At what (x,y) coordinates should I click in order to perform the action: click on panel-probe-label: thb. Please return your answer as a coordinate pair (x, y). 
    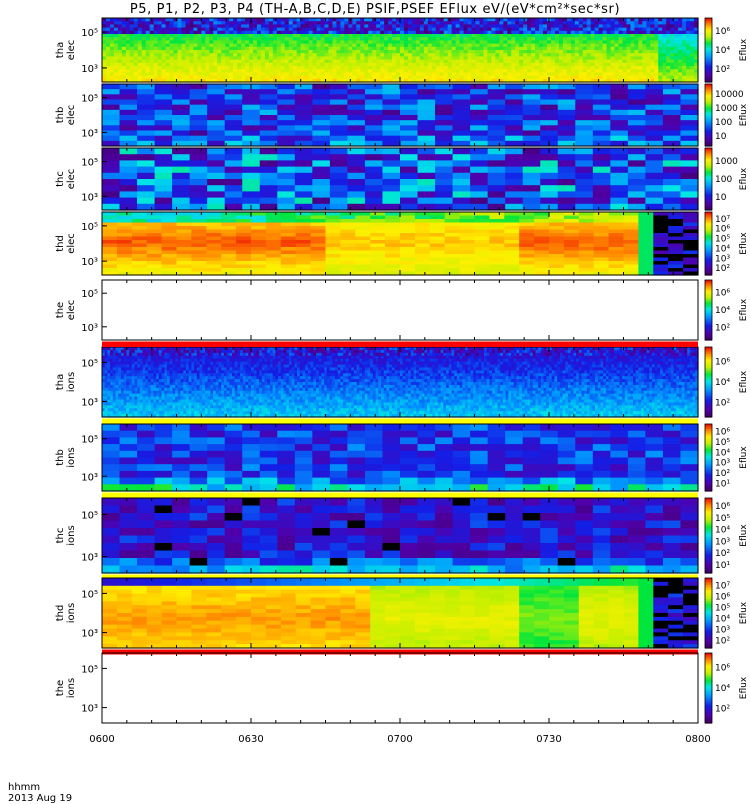
    Looking at the image, I should click on (60, 115).